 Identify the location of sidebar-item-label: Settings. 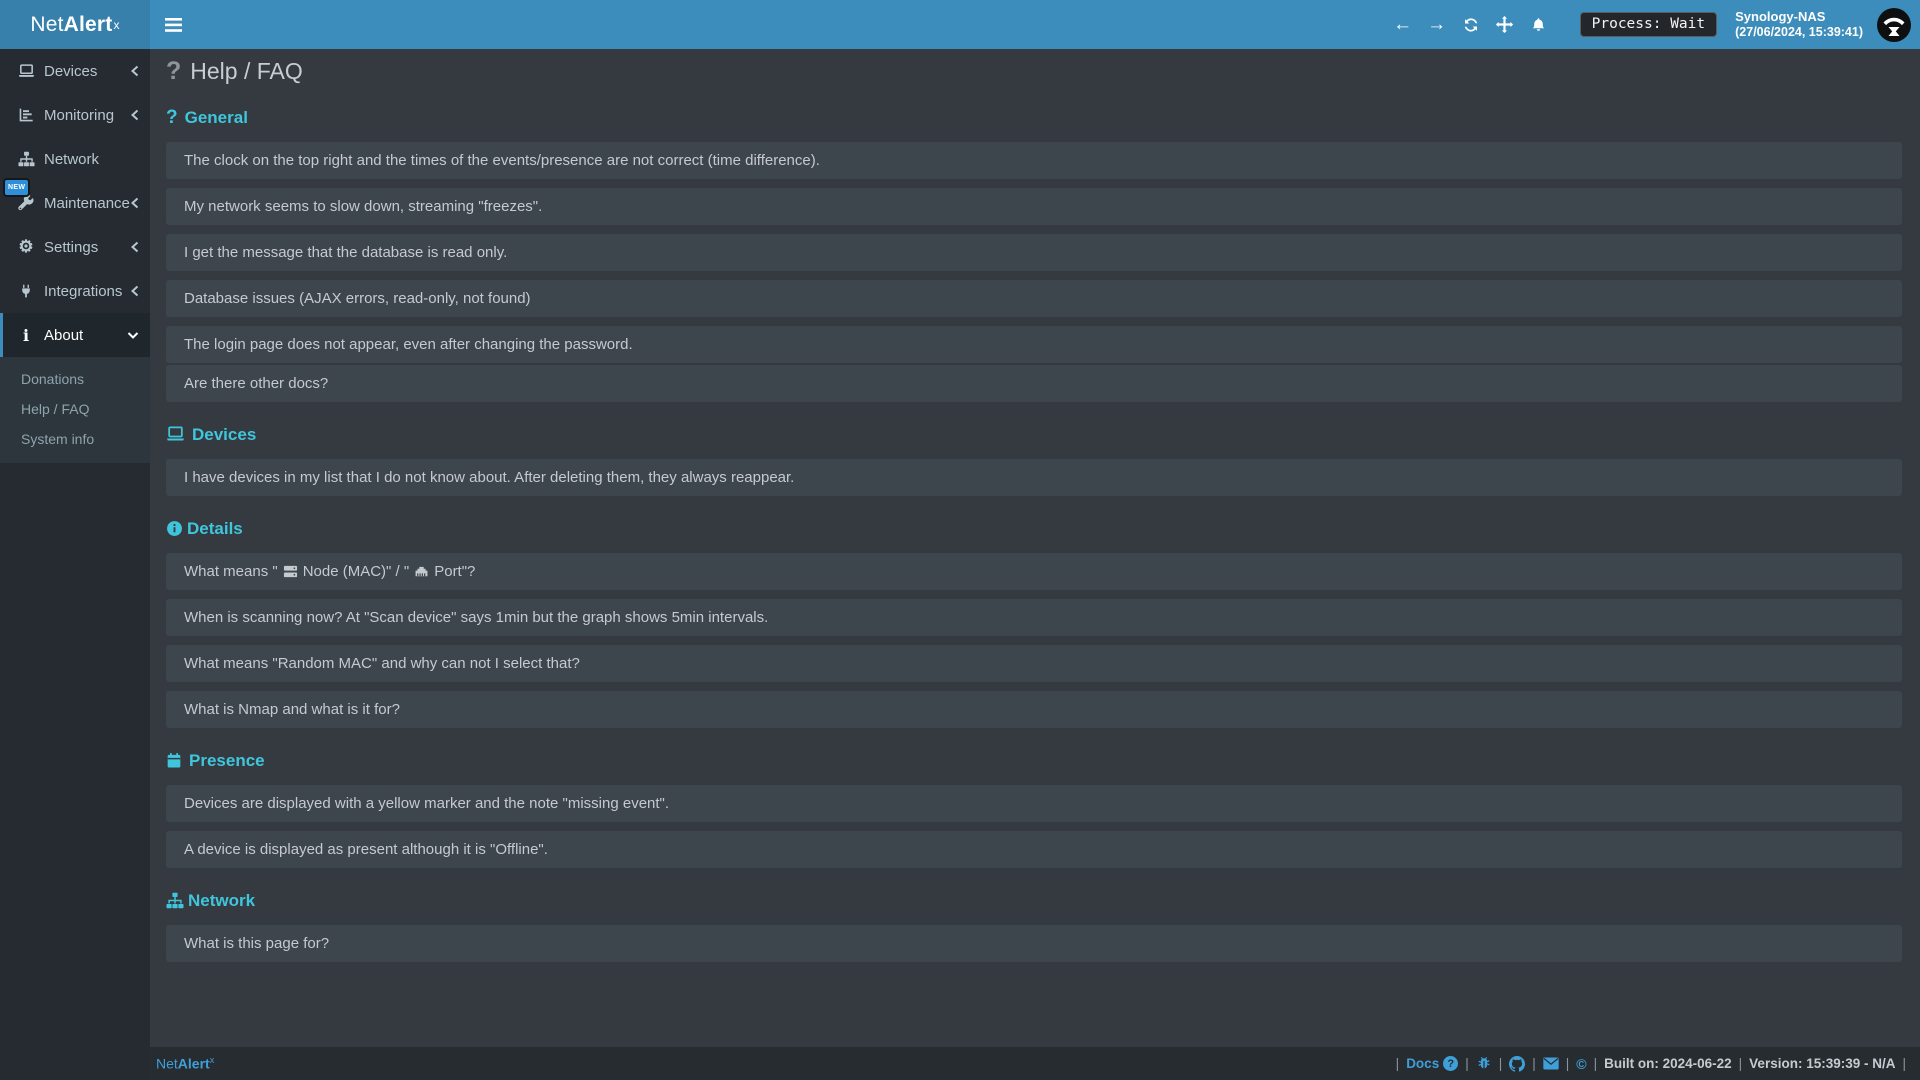
(71, 247).